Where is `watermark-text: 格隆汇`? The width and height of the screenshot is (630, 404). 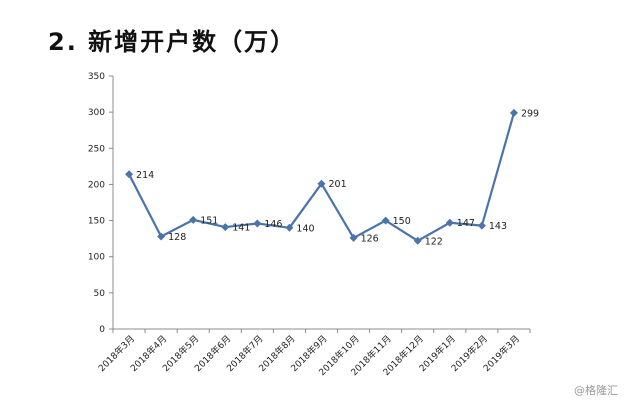
watermark-text: 格隆汇 is located at coordinates (601, 390).